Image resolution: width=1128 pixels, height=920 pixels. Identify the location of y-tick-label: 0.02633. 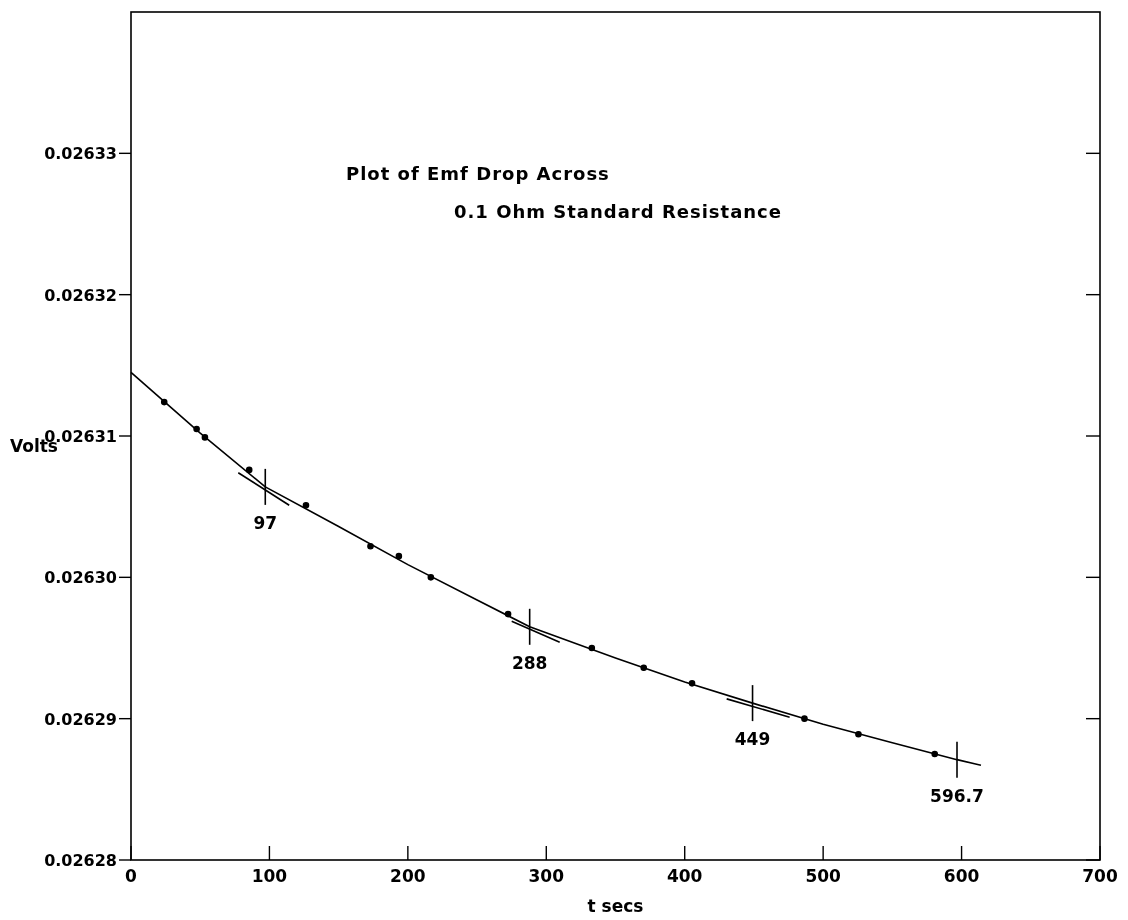
(80, 154).